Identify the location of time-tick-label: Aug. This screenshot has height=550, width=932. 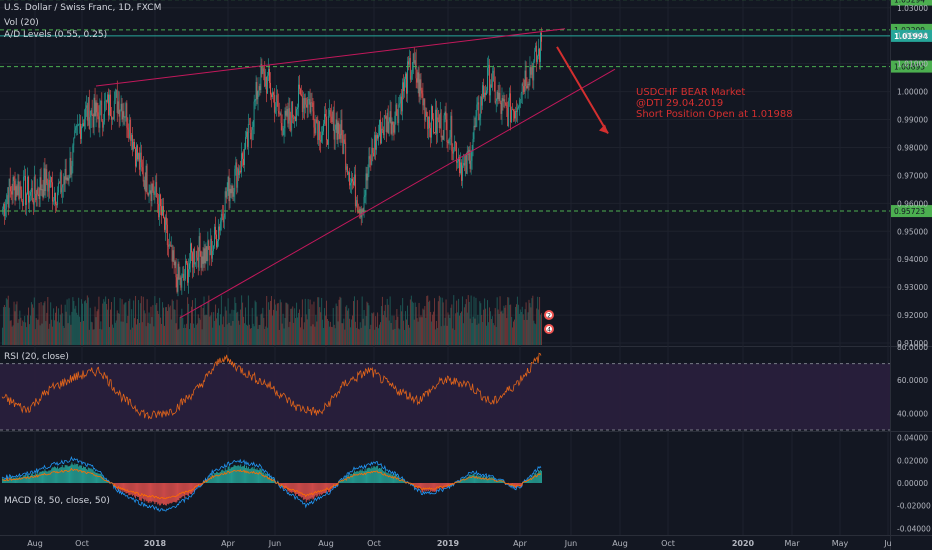
(326, 543).